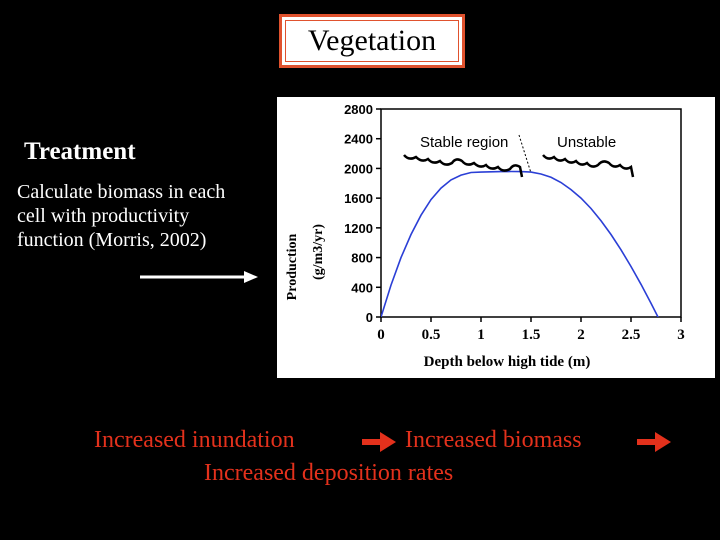 The width and height of the screenshot is (720, 540). Describe the element at coordinates (362, 258) in the screenshot. I see `y-tick-label: 800` at that location.